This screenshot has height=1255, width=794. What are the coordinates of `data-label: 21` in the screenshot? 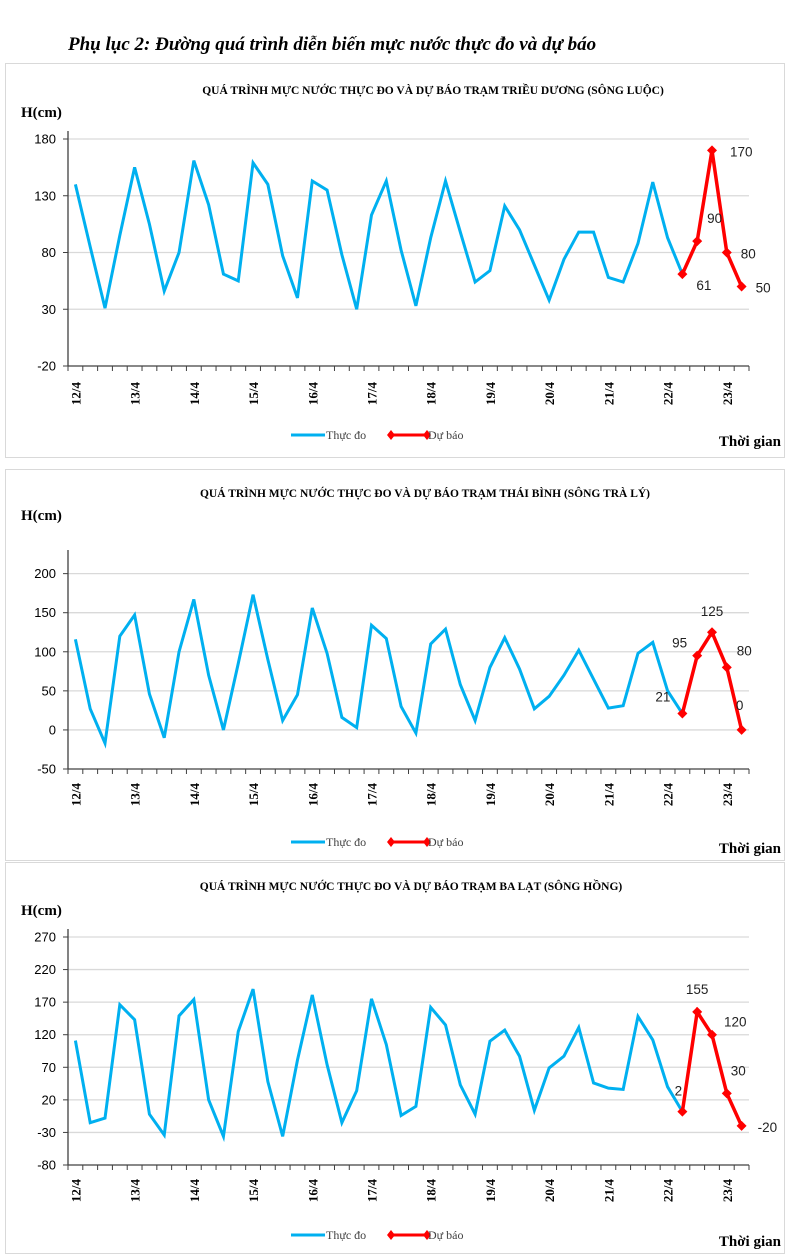 It's located at (662, 697).